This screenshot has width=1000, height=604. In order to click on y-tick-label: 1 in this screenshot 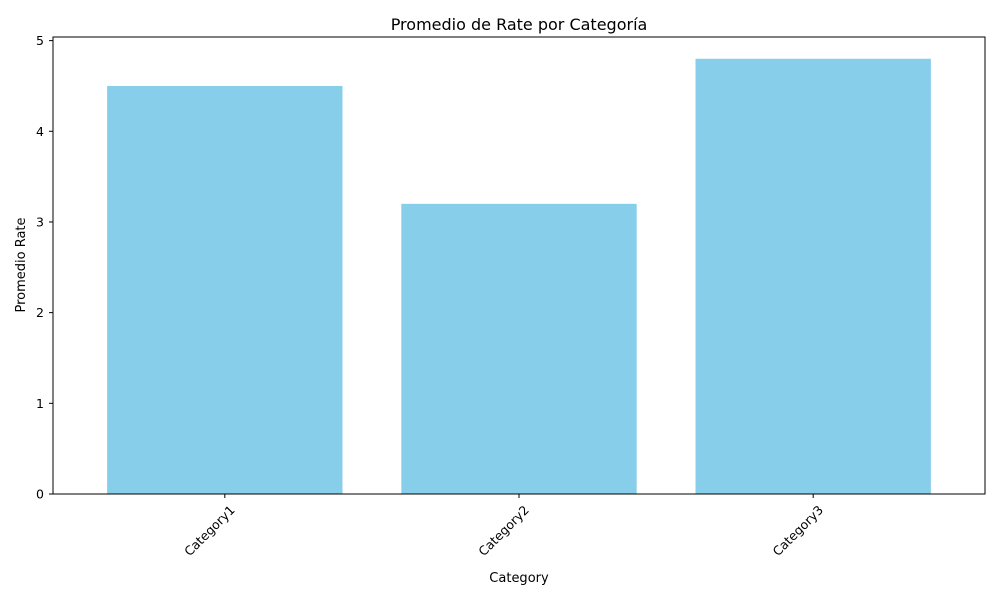, I will do `click(40, 403)`.